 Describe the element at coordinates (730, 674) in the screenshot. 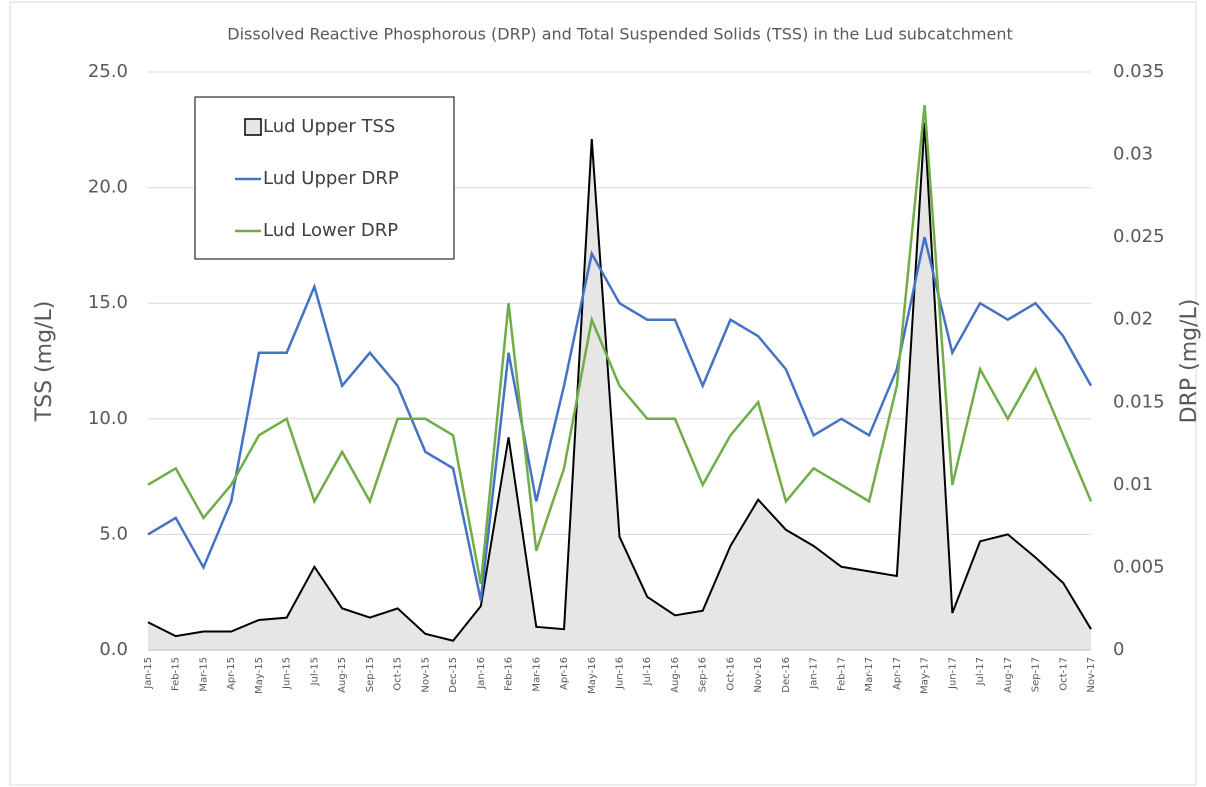

I see `x-tick-label: Oct-16` at that location.